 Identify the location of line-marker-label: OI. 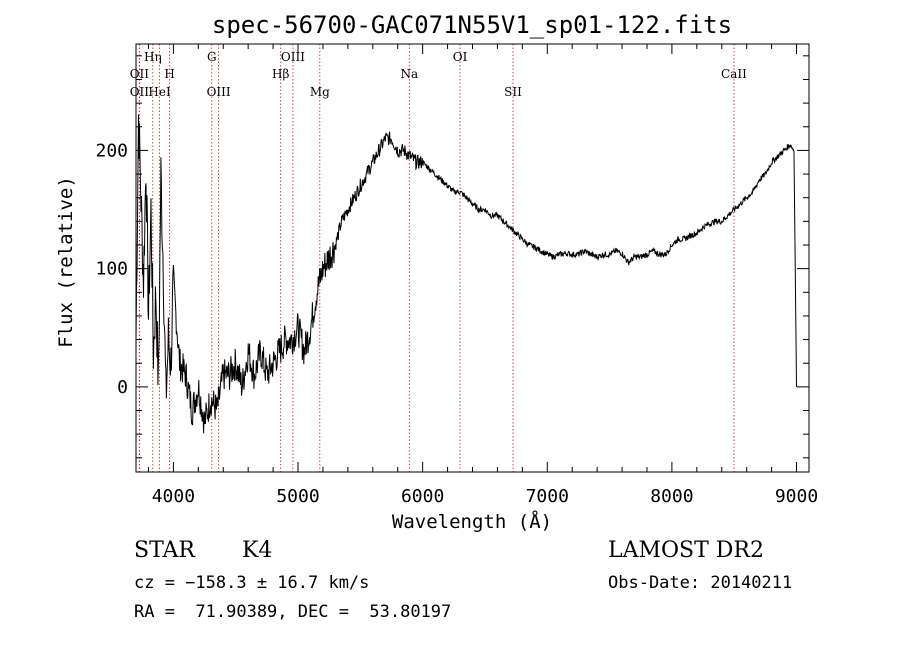
(460, 57).